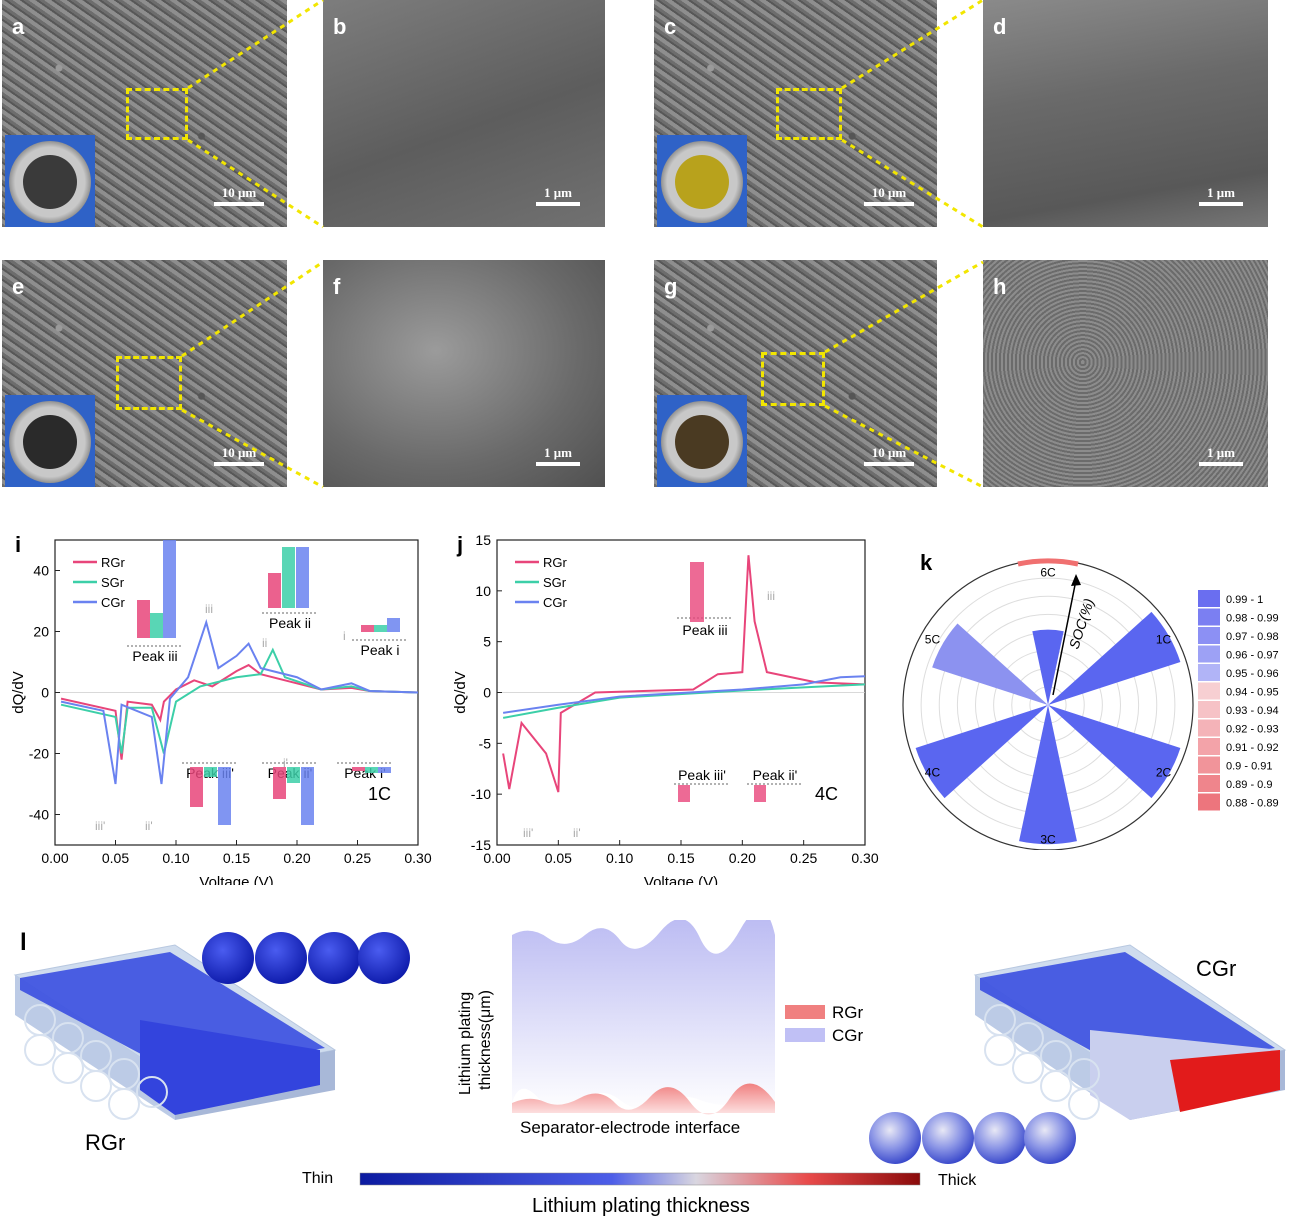  I want to click on legend-entry: SGr, so click(113, 582).